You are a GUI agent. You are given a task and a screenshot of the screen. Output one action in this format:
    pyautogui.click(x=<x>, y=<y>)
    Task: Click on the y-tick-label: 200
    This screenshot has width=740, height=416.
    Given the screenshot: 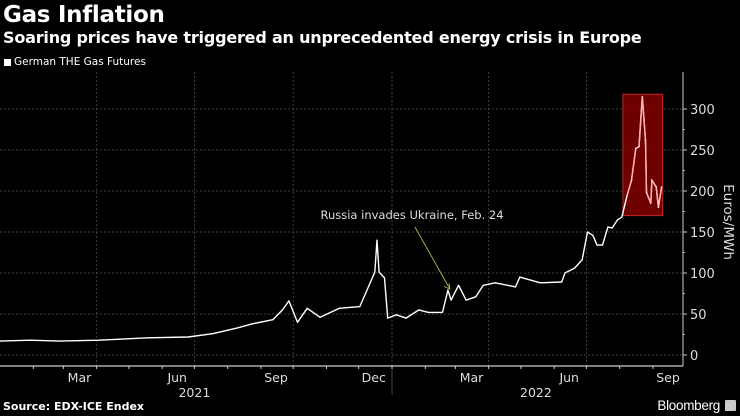 What is the action you would take?
    pyautogui.click(x=702, y=192)
    